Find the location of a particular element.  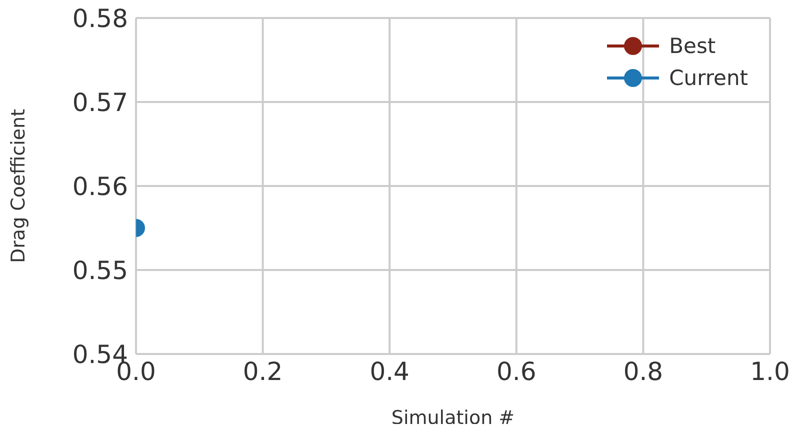

x-axis-title: Simulation # is located at coordinates (453, 418).